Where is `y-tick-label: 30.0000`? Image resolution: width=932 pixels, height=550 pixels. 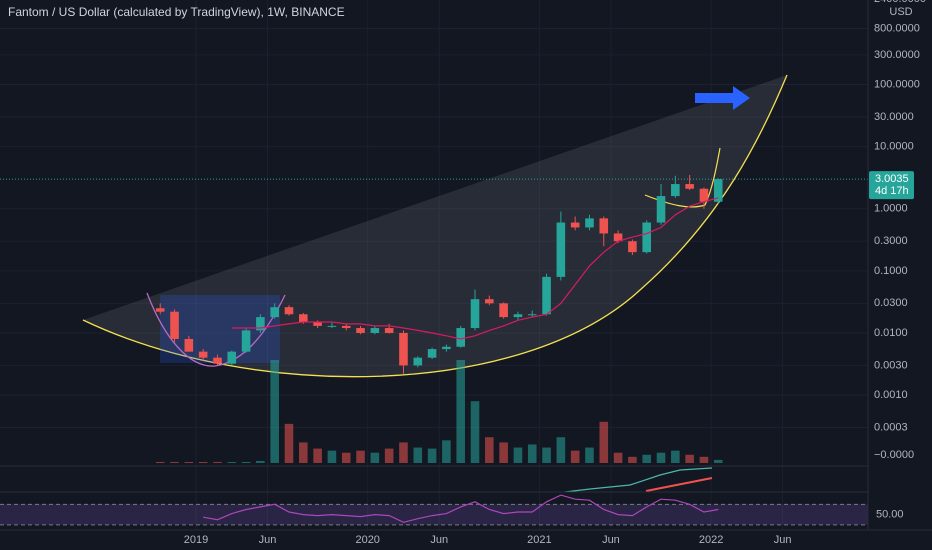 y-tick-label: 30.0000 is located at coordinates (894, 117).